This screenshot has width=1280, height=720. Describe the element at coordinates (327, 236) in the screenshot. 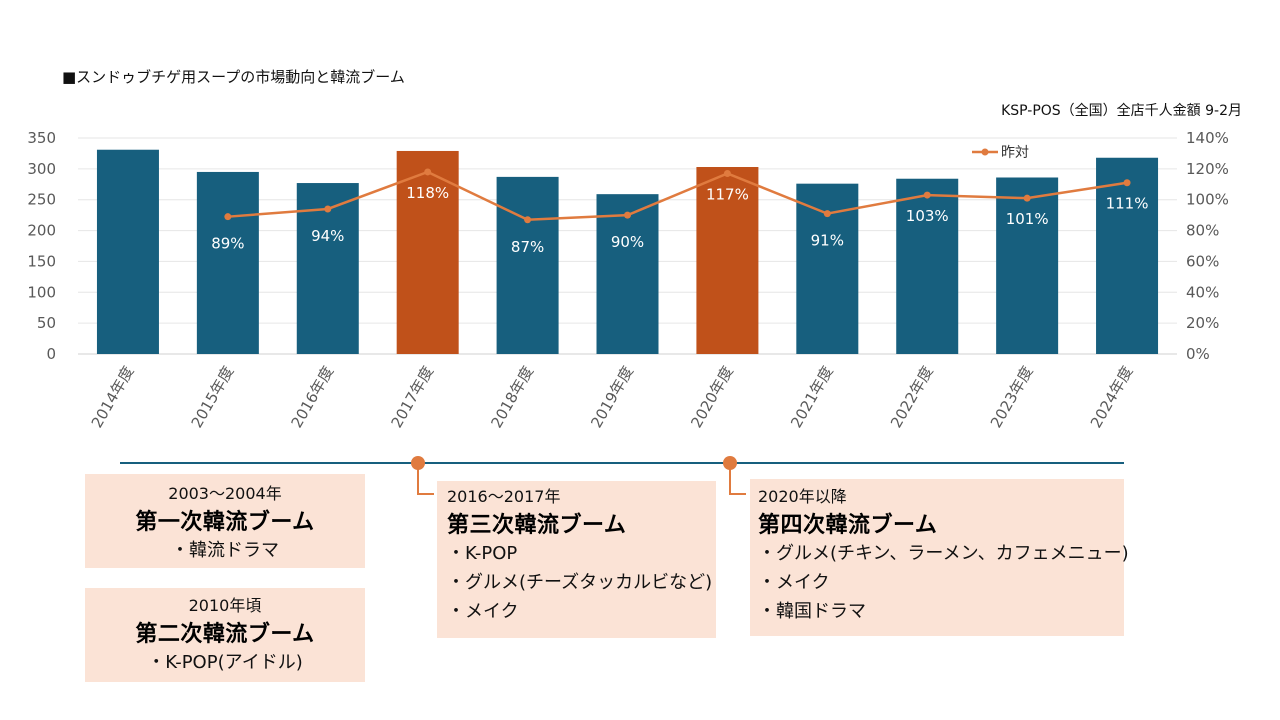

I see `data-label: 94%` at that location.